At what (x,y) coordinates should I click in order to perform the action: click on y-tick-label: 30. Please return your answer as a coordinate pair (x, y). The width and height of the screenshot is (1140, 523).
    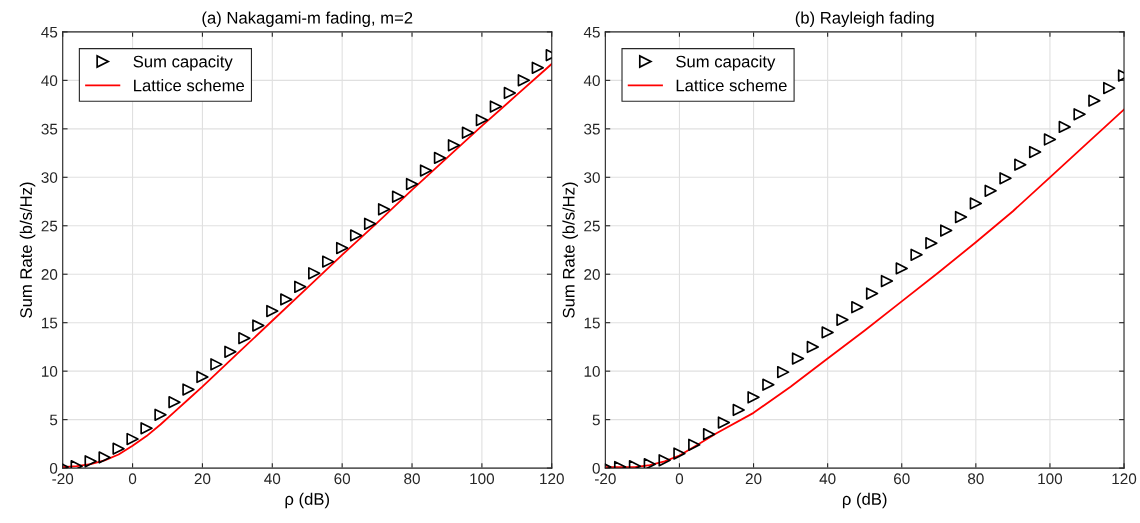
    Looking at the image, I should click on (49, 177).